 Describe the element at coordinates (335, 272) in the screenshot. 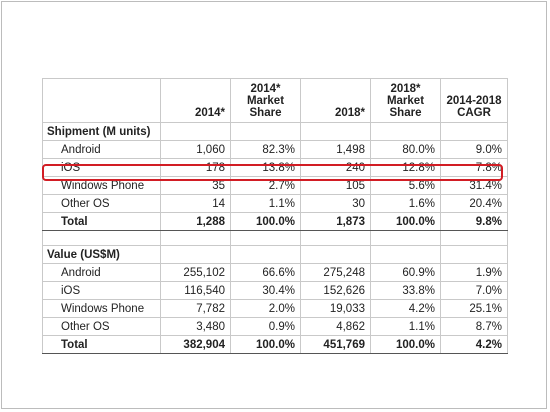

I see `cell-2018: 275,248` at that location.